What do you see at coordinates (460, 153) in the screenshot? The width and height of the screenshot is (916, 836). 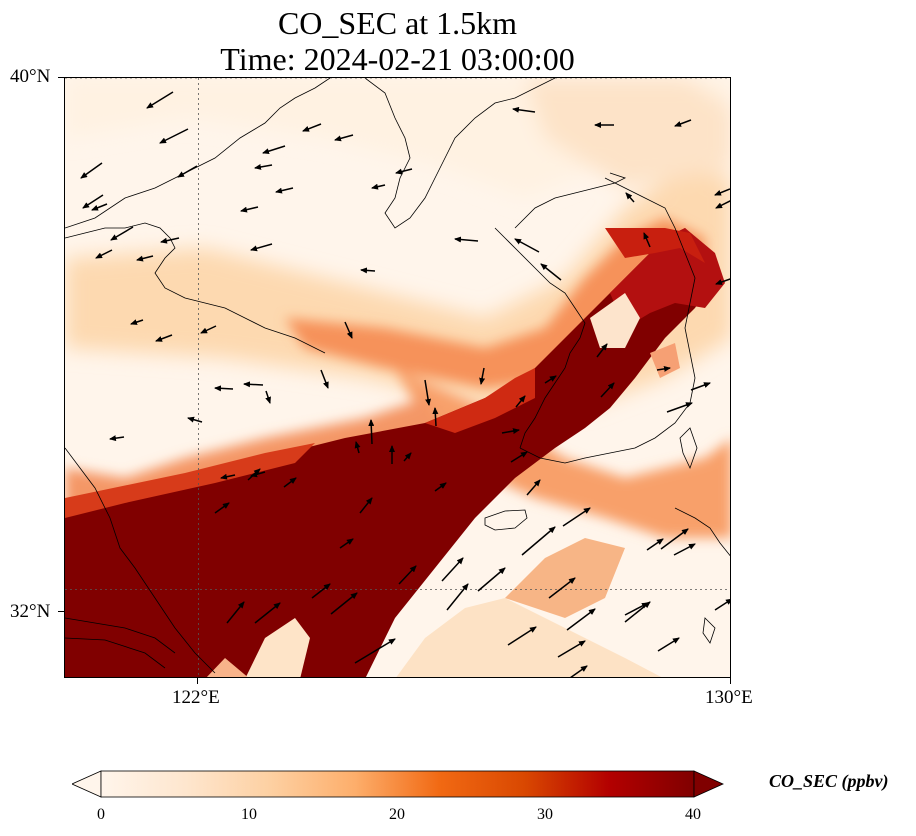 I see `liaodong-coast` at bounding box center [460, 153].